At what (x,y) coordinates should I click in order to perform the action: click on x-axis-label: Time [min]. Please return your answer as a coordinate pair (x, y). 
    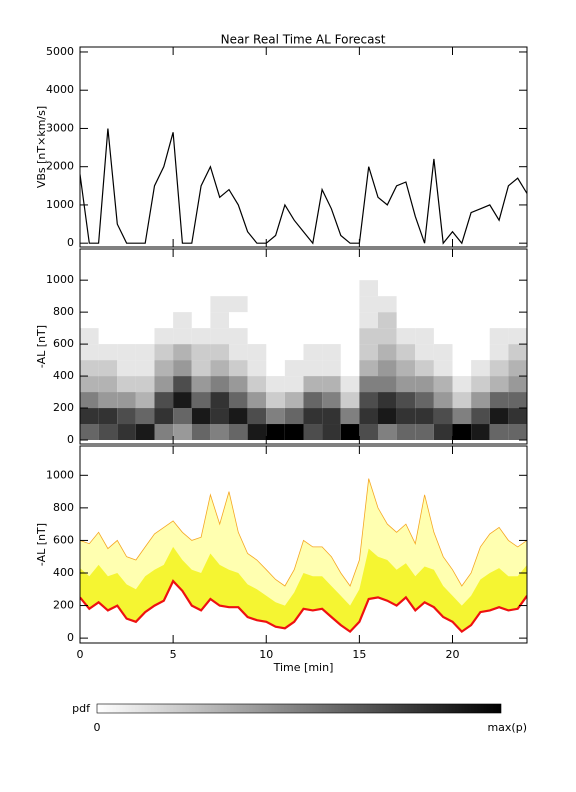
    Looking at the image, I should click on (303, 667).